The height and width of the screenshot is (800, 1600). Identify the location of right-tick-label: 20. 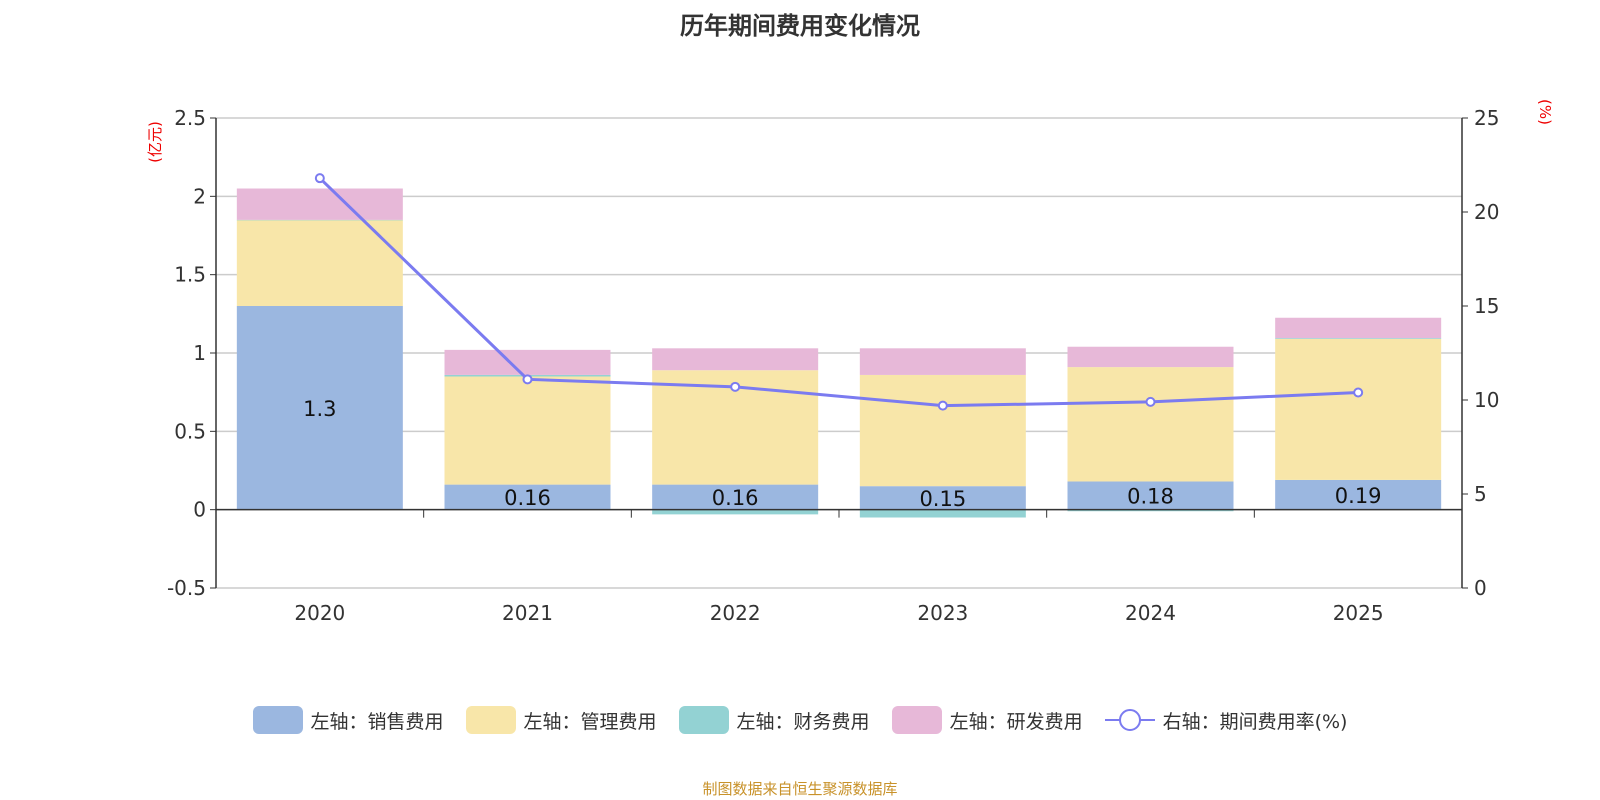
(1486, 212).